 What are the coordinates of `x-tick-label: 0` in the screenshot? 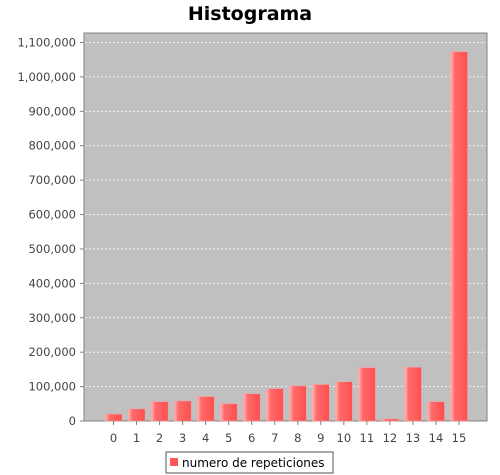 It's located at (113, 438).